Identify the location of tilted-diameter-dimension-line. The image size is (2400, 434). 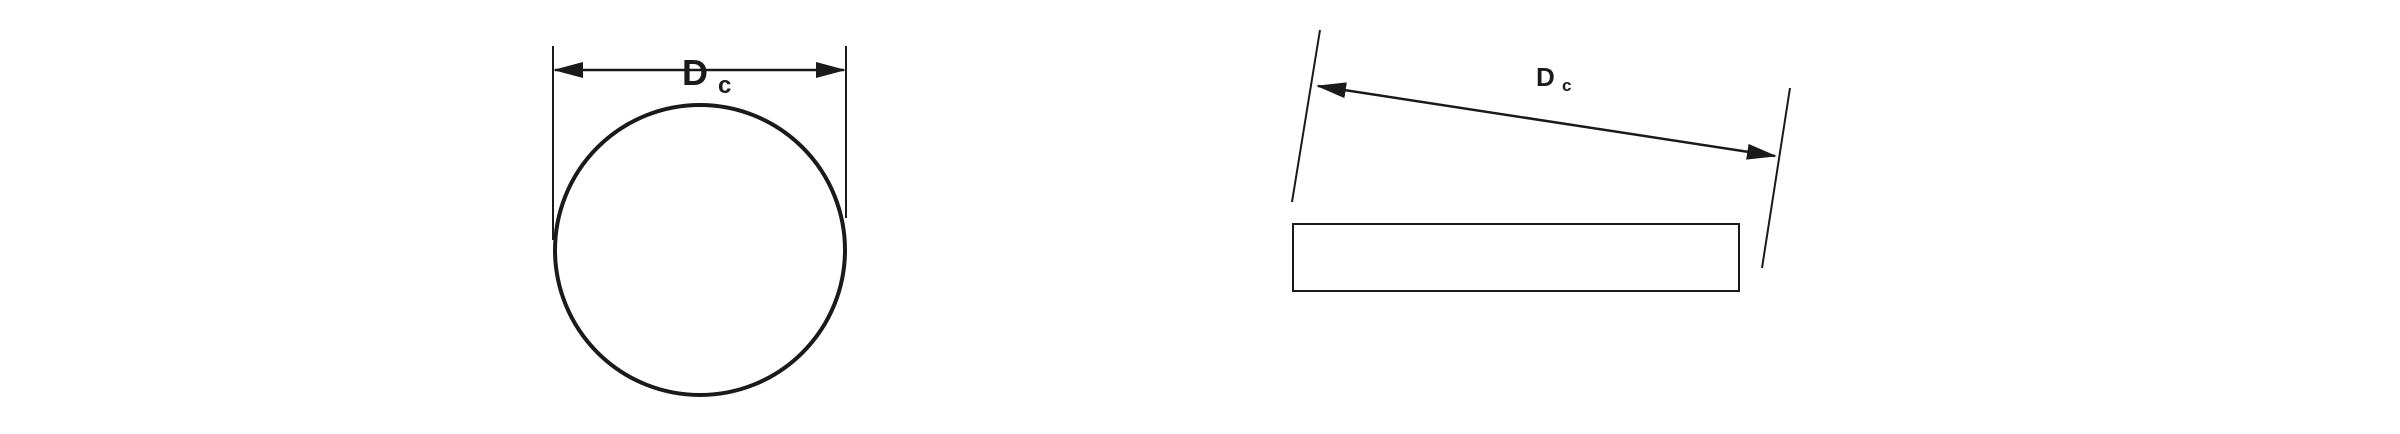
(1546, 121).